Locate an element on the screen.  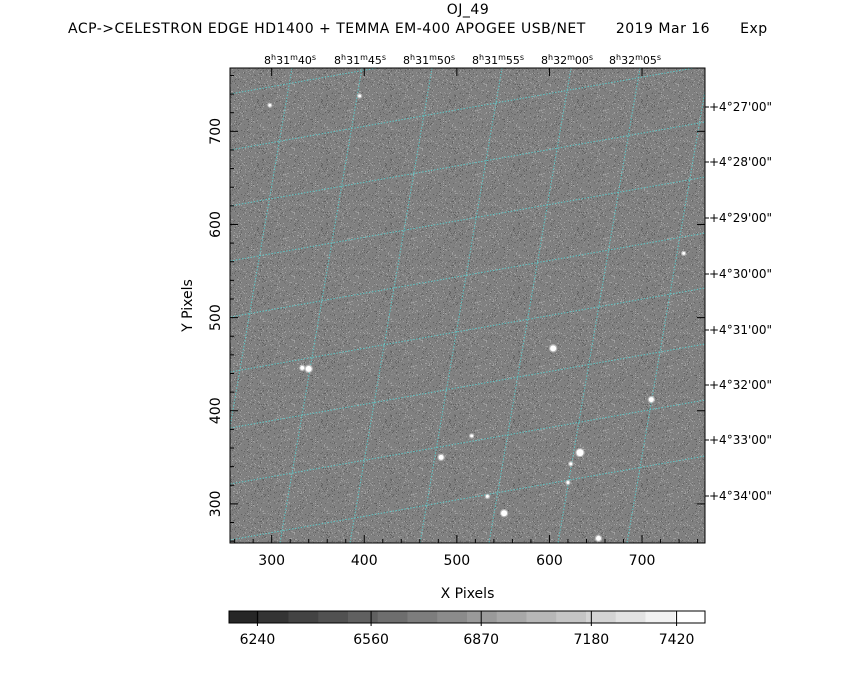
x-tick-label: 600 is located at coordinates (549, 561).